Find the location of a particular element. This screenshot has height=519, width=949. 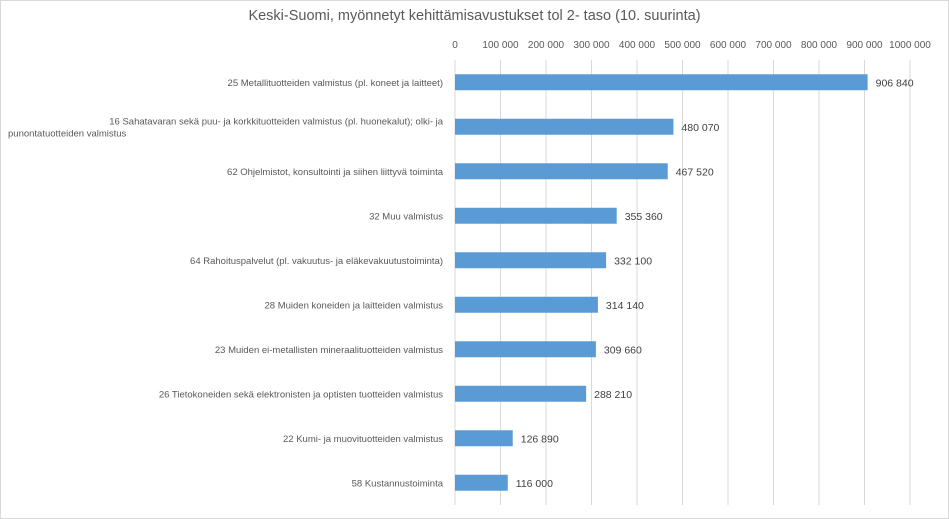

x-tick-label: 900 000 is located at coordinates (864, 45).